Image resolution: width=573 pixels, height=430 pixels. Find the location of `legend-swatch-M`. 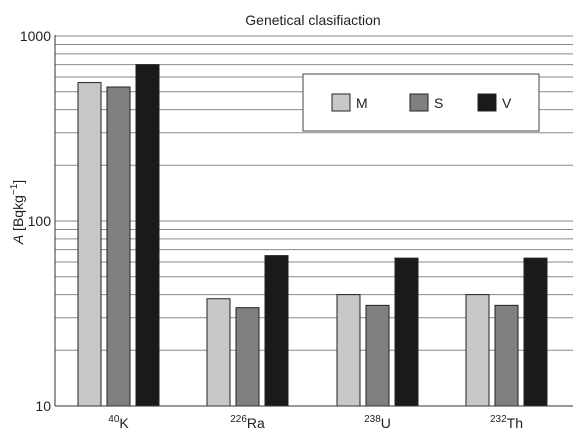

legend-swatch-M is located at coordinates (341, 102).